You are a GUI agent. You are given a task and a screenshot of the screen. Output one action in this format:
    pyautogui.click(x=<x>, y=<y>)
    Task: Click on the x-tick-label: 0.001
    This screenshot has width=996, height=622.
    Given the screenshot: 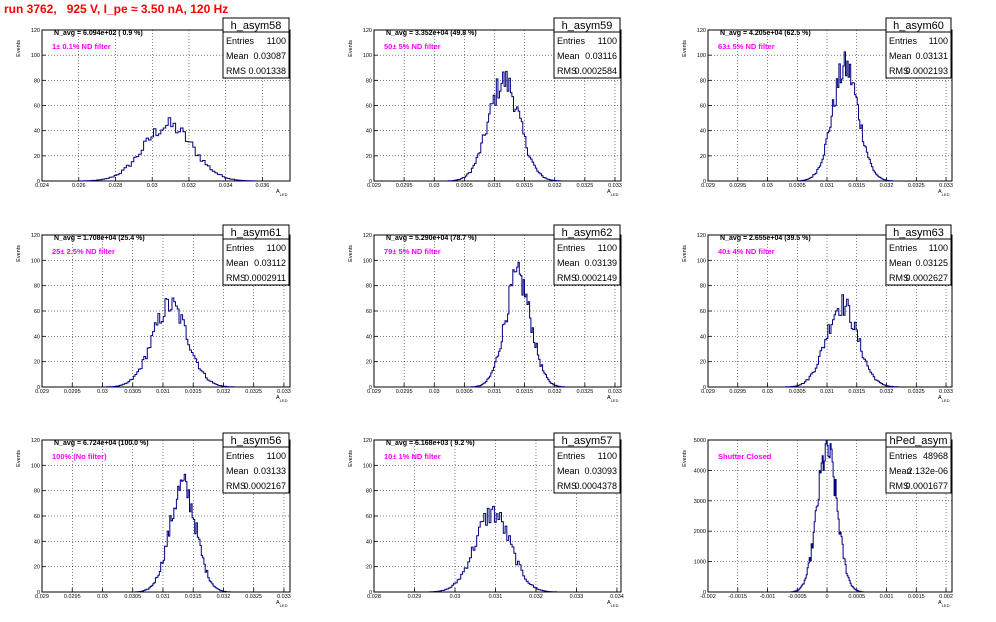 What is the action you would take?
    pyautogui.click(x=887, y=597)
    